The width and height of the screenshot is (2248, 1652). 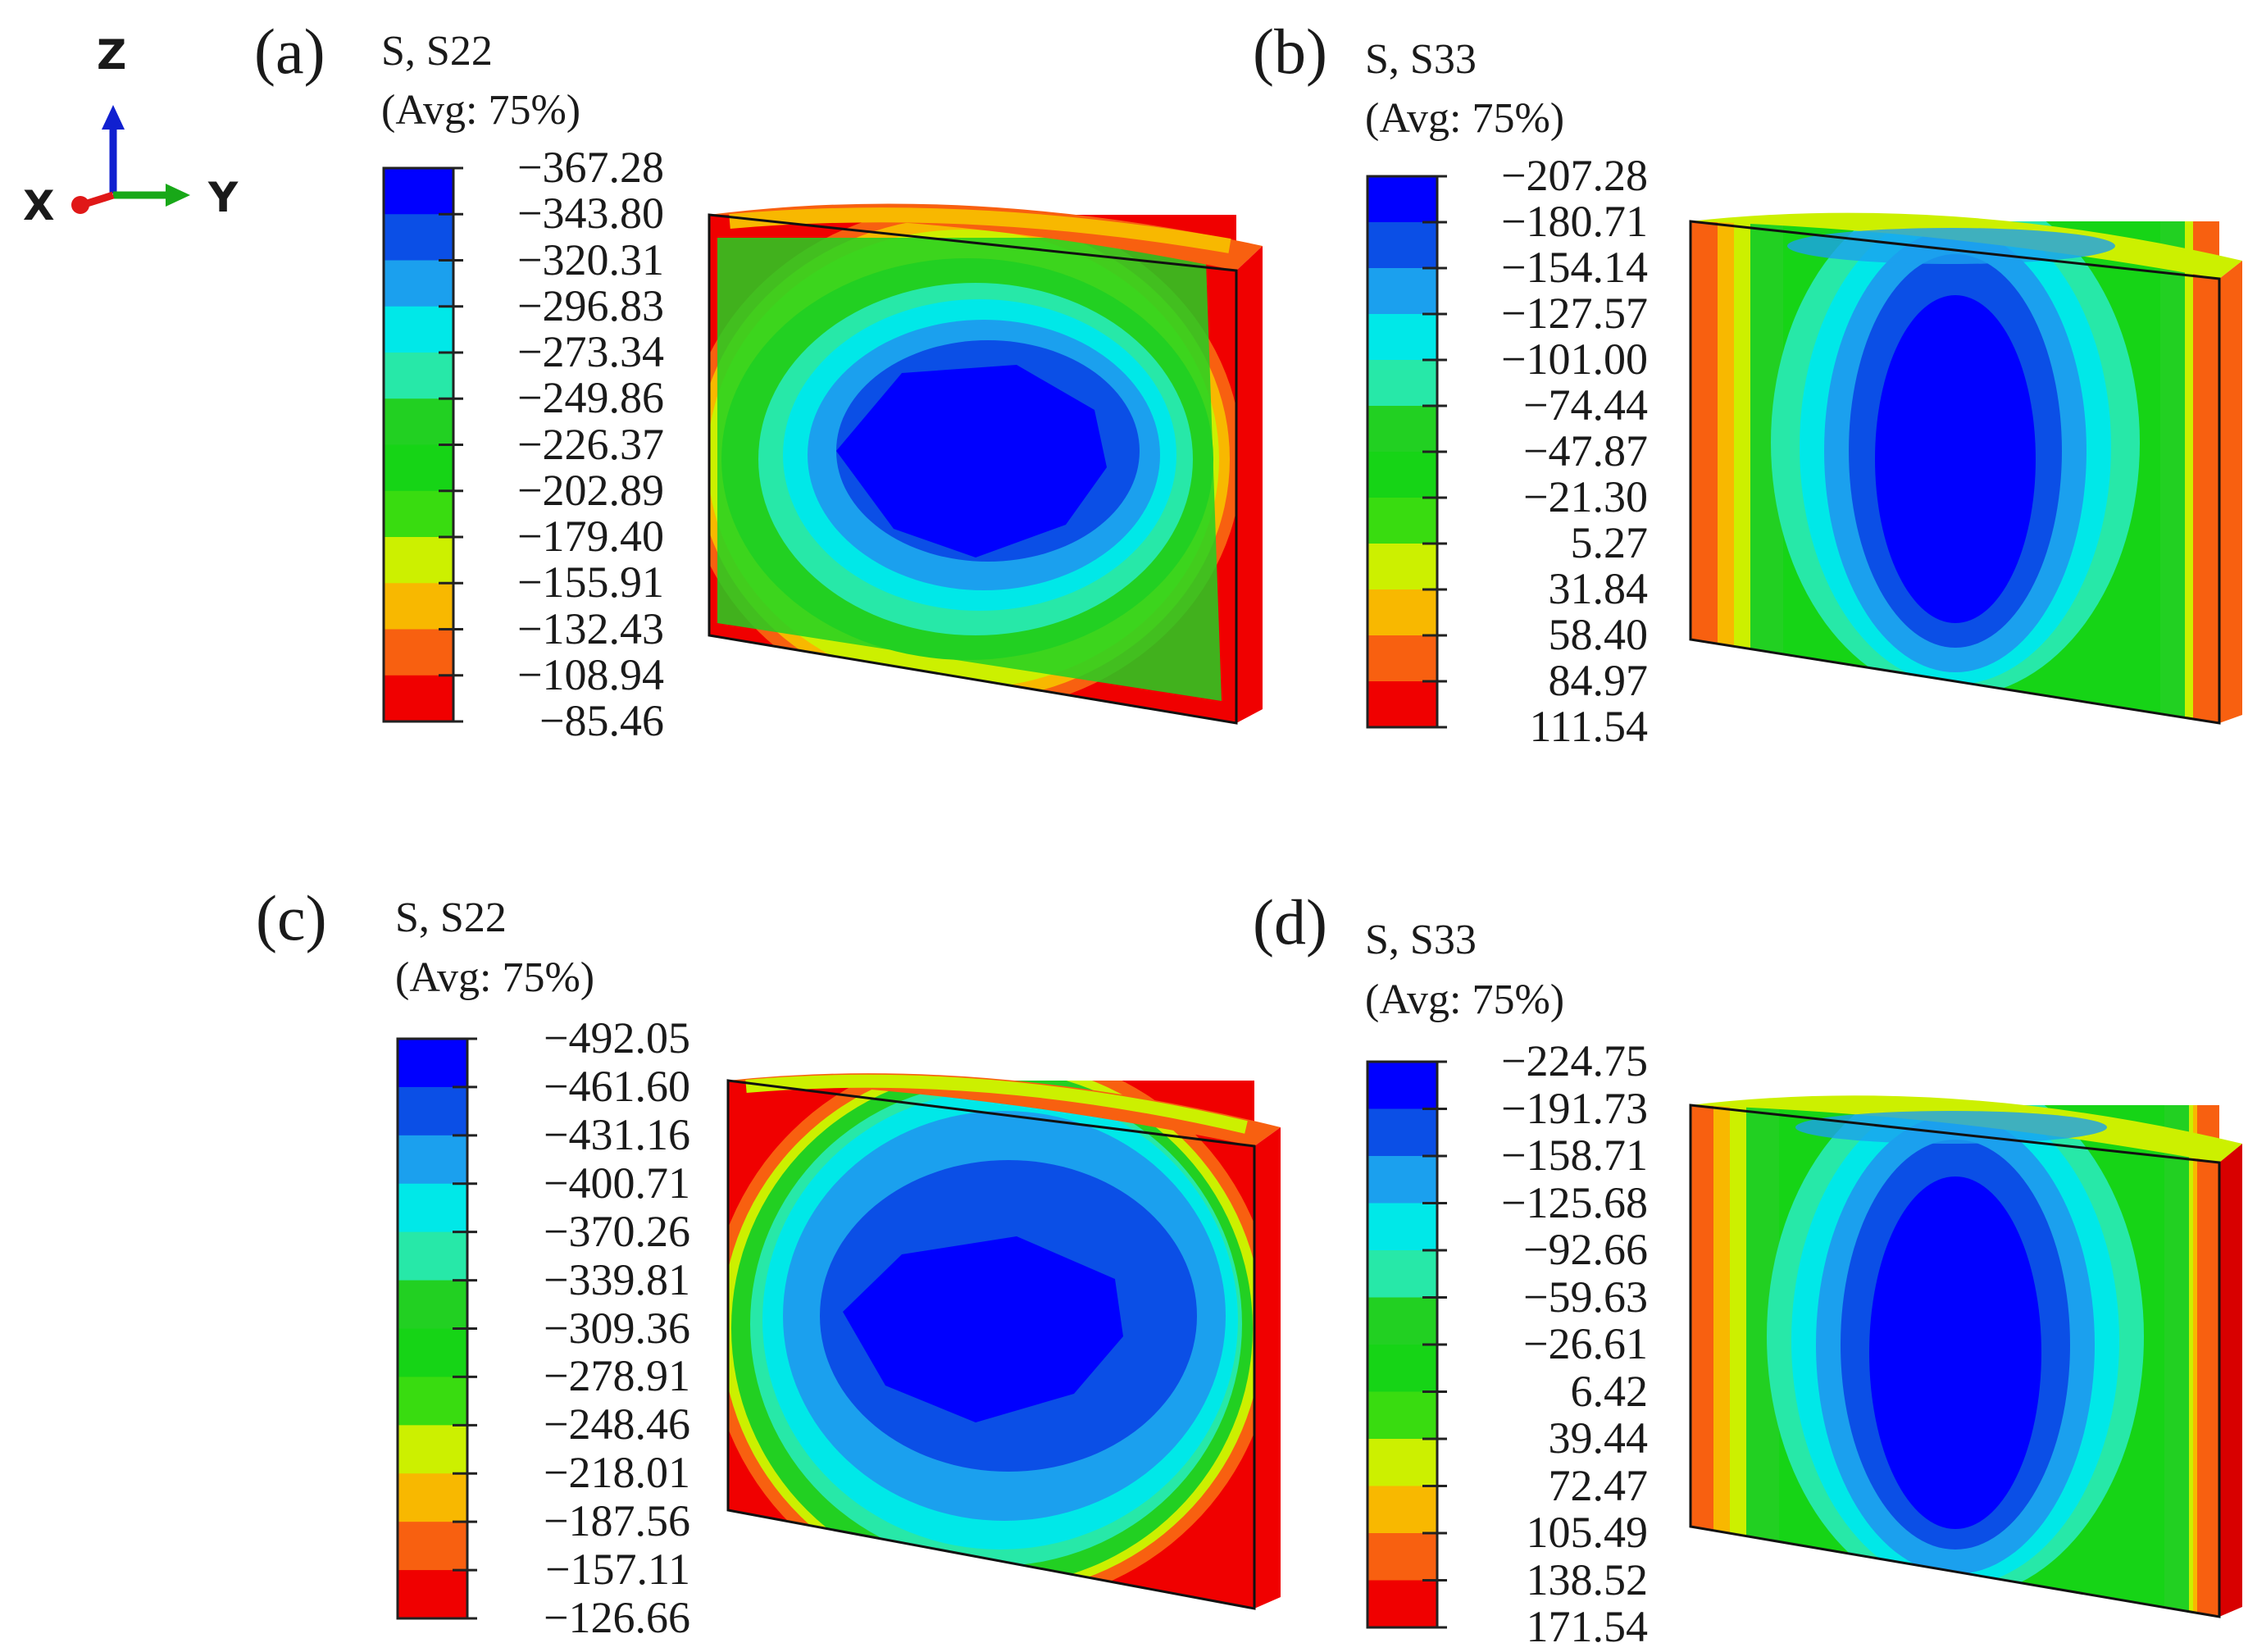 I want to click on legend-tick-label: −132.43, so click(x=590, y=628).